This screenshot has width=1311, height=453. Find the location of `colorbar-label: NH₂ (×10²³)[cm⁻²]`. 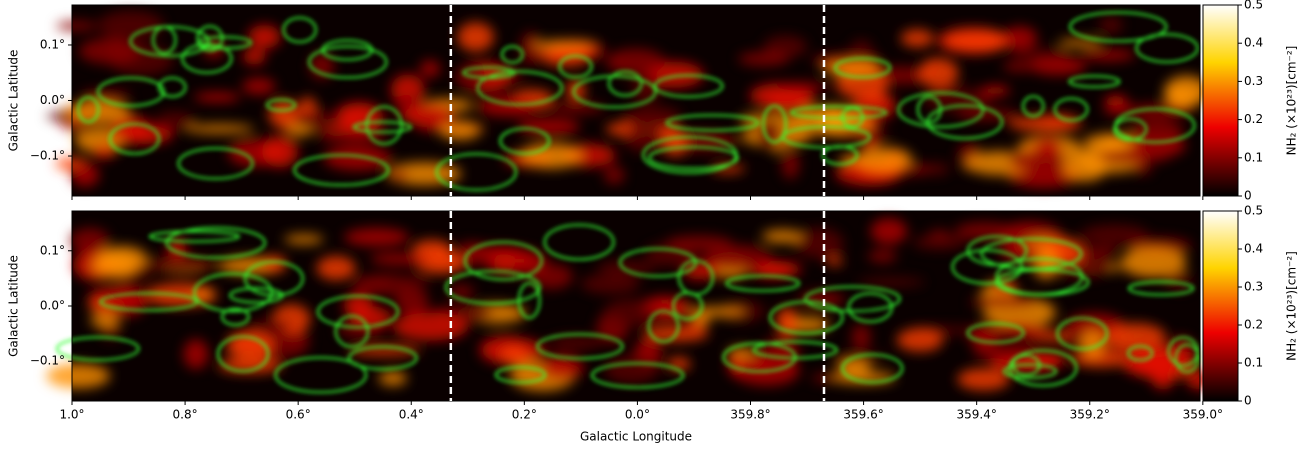

colorbar-label: NH₂ (×10²³)[cm⁻²] is located at coordinates (1292, 306).